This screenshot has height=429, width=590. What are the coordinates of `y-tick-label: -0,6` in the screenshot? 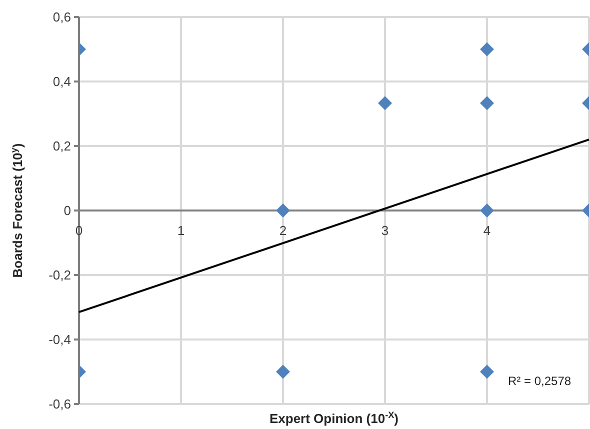 It's located at (59, 404).